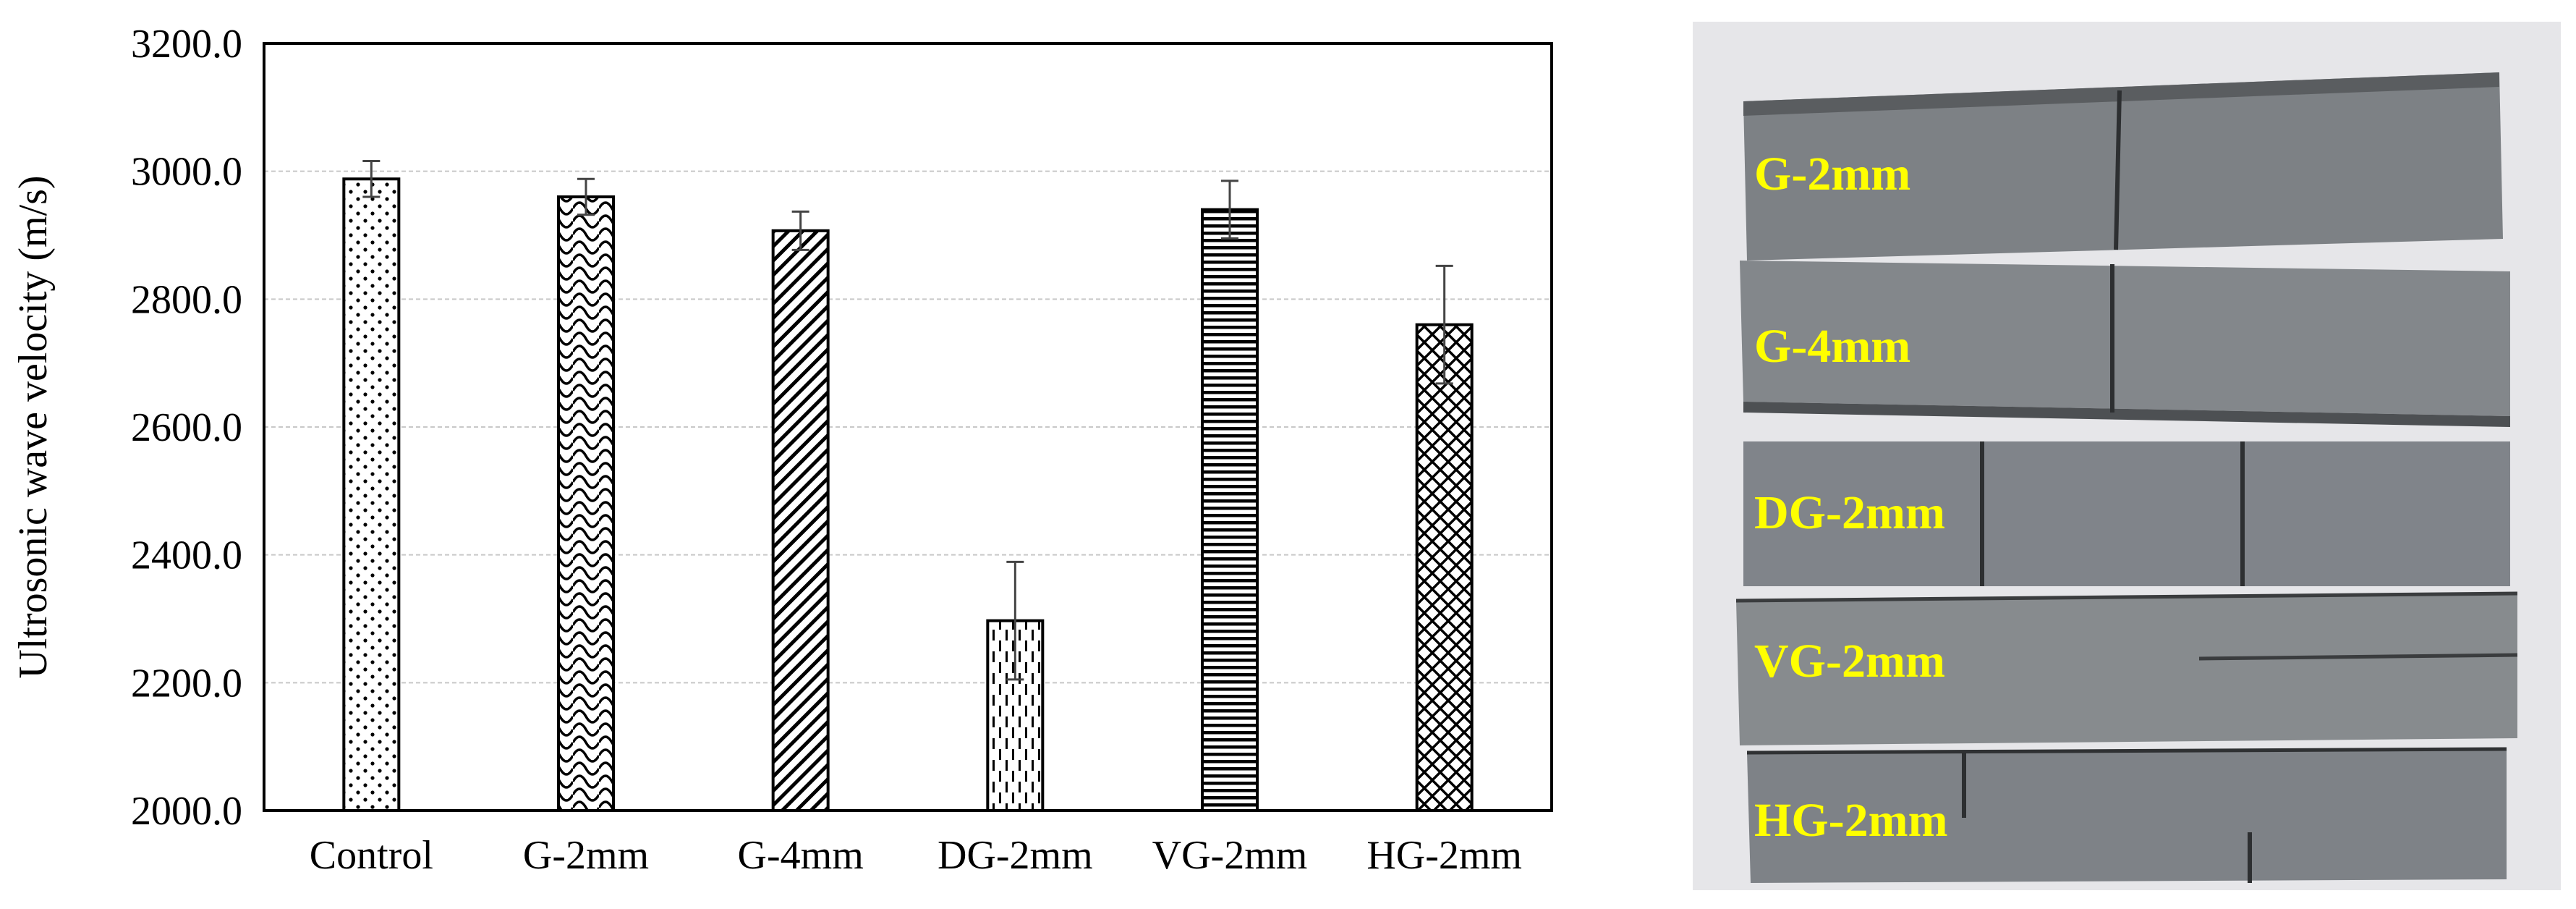 The width and height of the screenshot is (2576, 909). Describe the element at coordinates (2126, 513) in the screenshot. I see `specimen-dg-2mm` at that location.